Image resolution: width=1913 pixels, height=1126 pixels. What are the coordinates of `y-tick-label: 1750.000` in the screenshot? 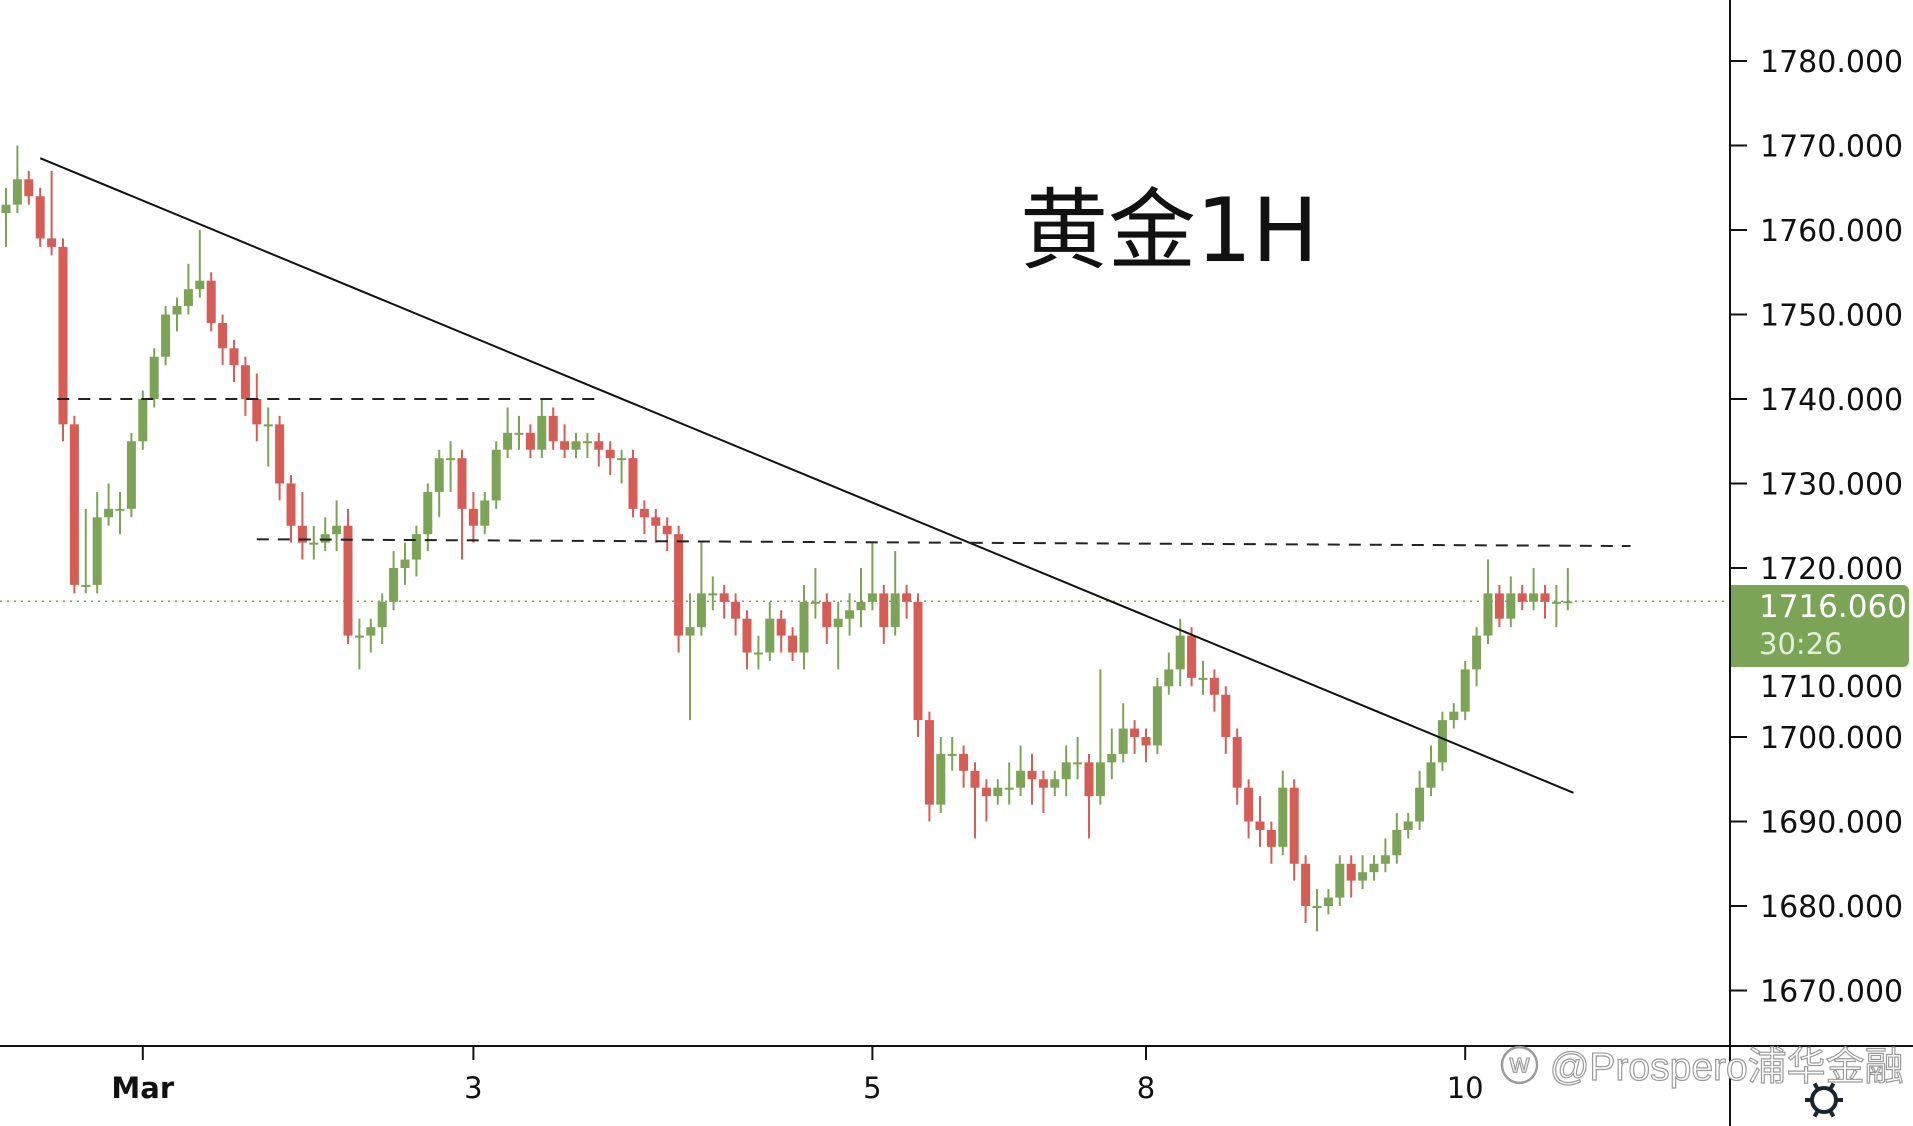 It's located at (1831, 316).